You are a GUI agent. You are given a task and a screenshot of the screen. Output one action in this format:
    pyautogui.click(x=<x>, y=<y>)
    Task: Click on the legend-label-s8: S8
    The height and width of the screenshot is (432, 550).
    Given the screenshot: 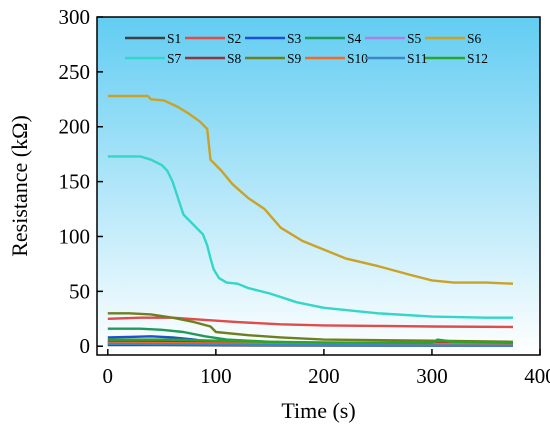 What is the action you would take?
    pyautogui.click(x=234, y=58)
    